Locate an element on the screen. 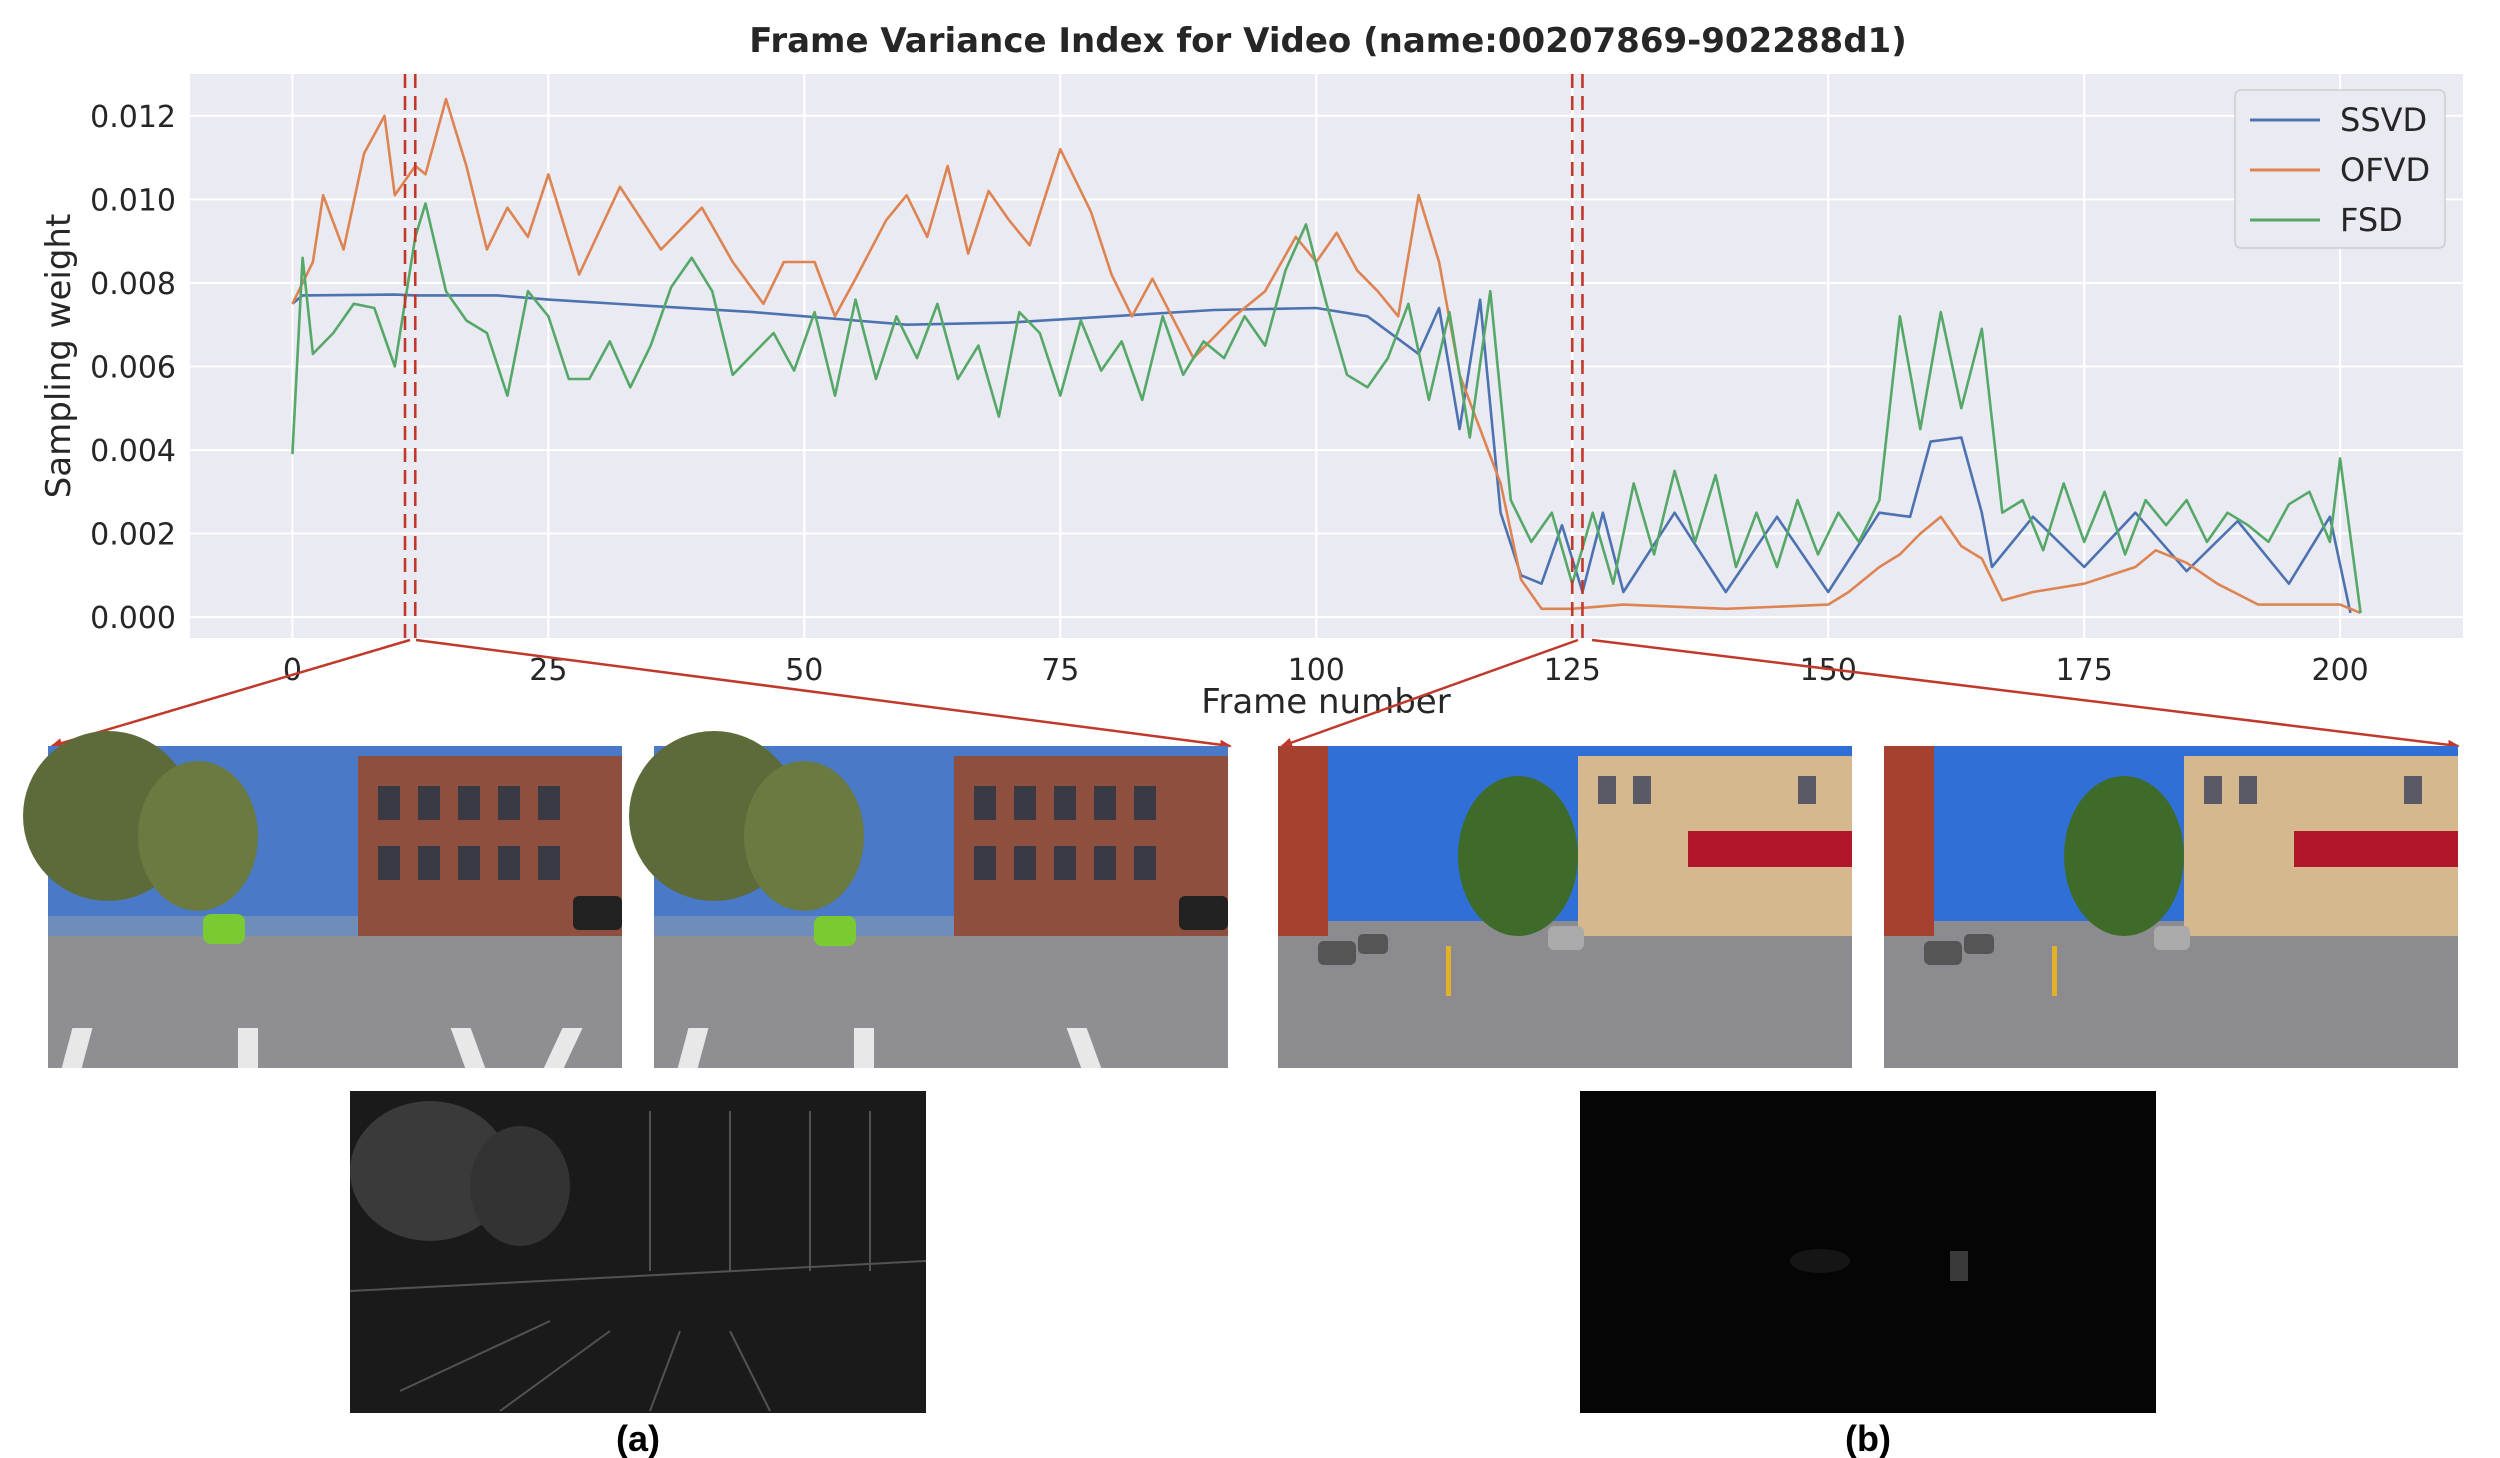 The height and width of the screenshot is (1458, 2500). x-tick-label: 175 is located at coordinates (2084, 670).